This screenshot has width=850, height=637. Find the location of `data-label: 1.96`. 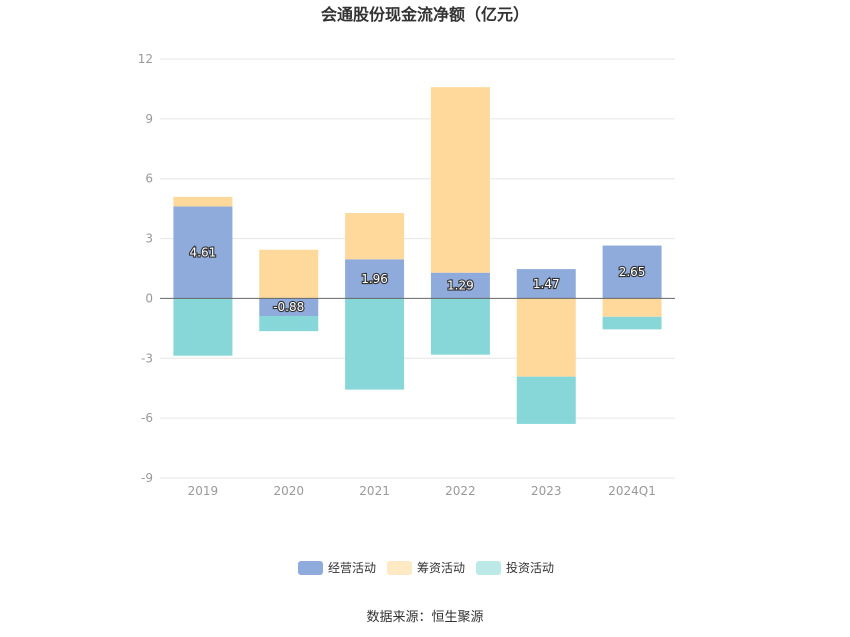

data-label: 1.96 is located at coordinates (374, 279).